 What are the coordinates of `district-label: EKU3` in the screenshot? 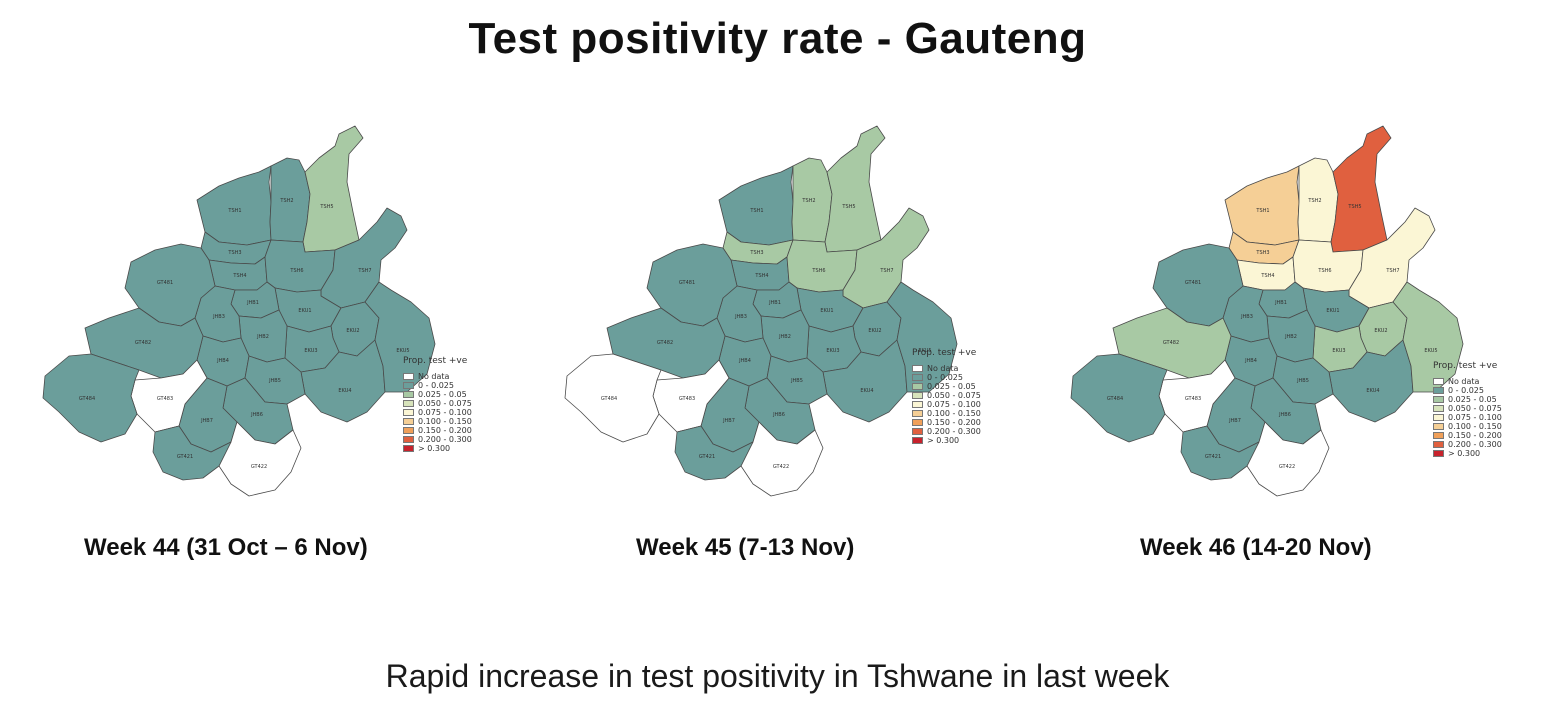 It's located at (1338, 351).